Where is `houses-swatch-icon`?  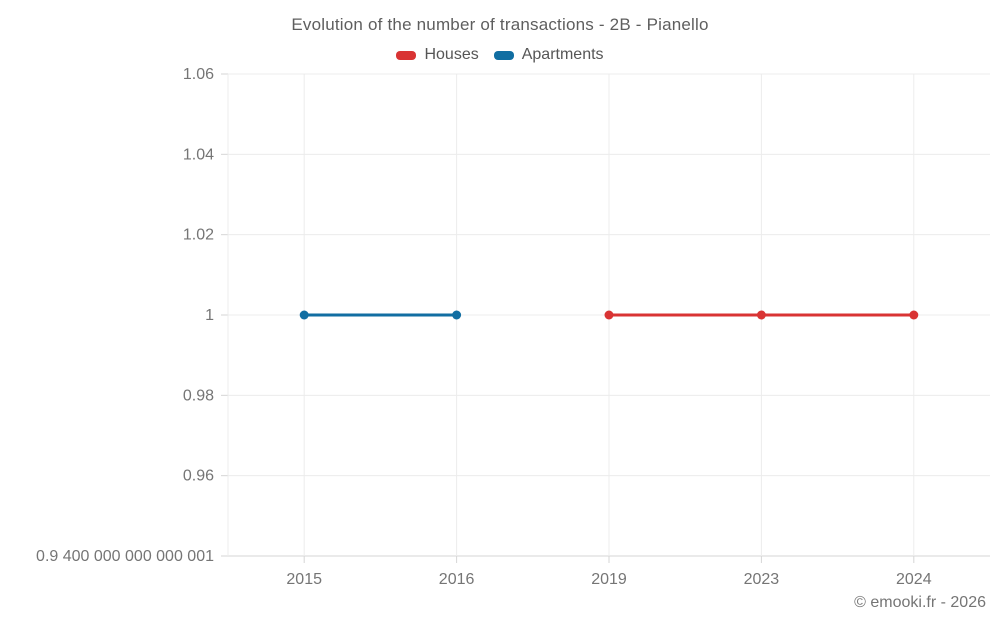
houses-swatch-icon is located at coordinates (406, 55).